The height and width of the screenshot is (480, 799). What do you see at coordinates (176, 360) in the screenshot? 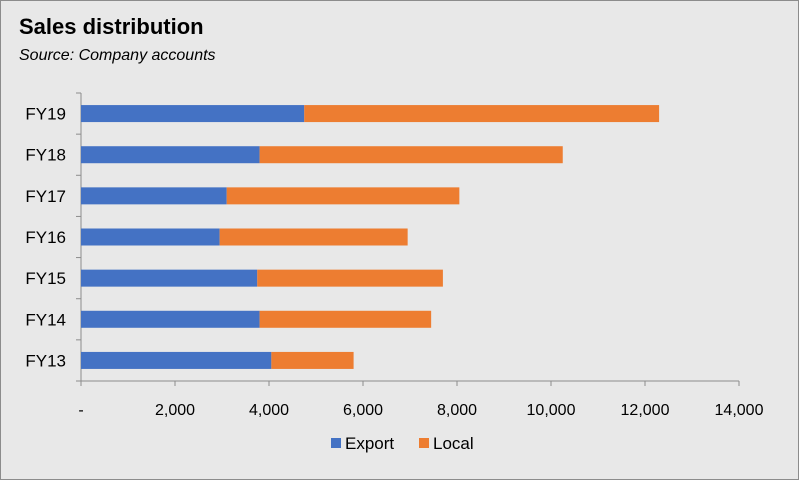
I see `bar-export-fy13` at bounding box center [176, 360].